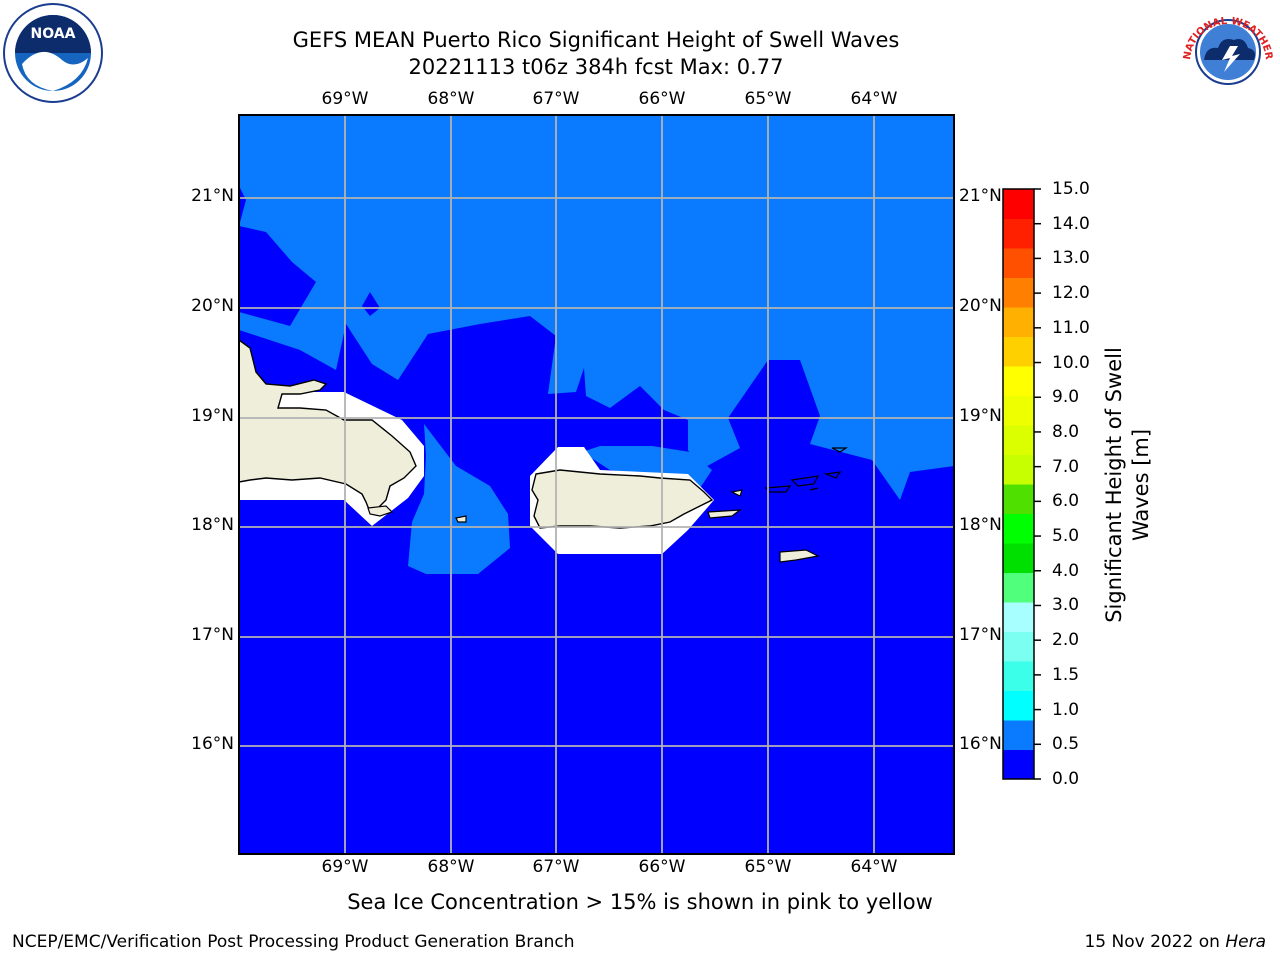 This screenshot has height=960, width=1280. What do you see at coordinates (1037, 484) in the screenshot?
I see `colorbar-ticks` at bounding box center [1037, 484].